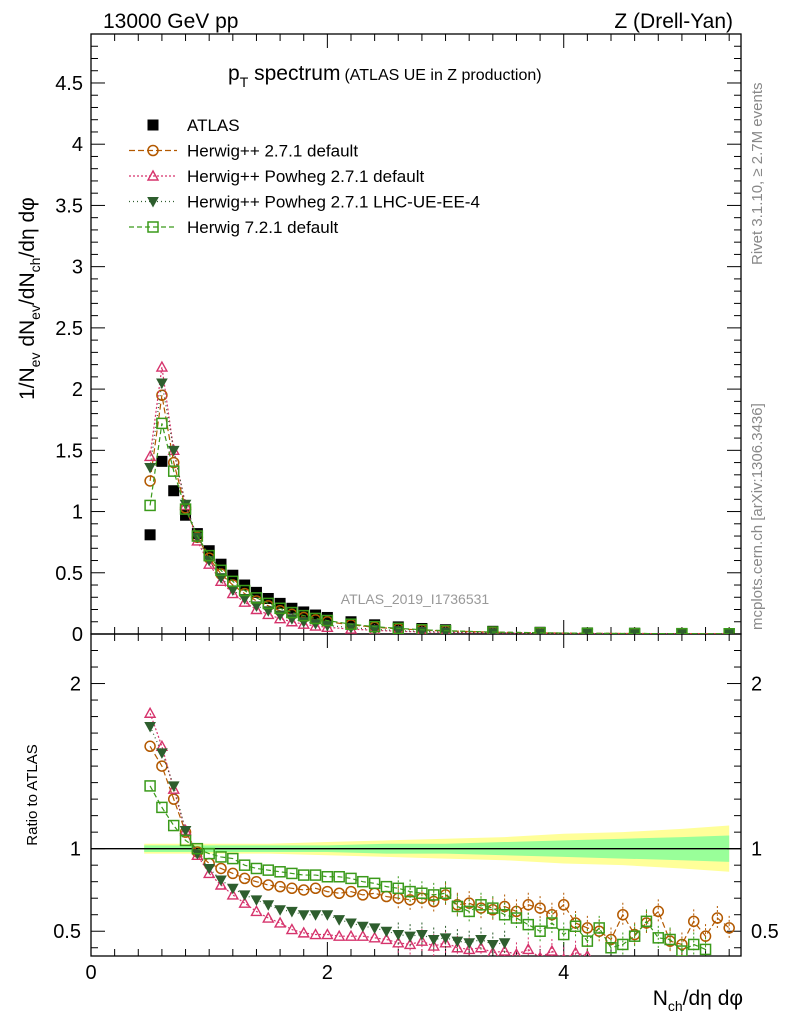  What do you see at coordinates (69, 206) in the screenshot?
I see `main-y-tick-label: 3.5` at bounding box center [69, 206].